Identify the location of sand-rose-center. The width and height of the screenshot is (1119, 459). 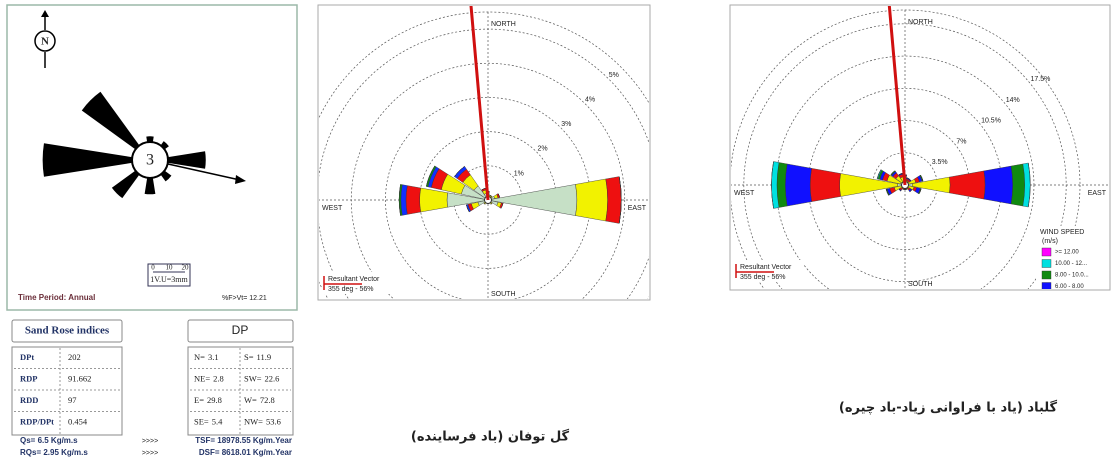
(150, 160).